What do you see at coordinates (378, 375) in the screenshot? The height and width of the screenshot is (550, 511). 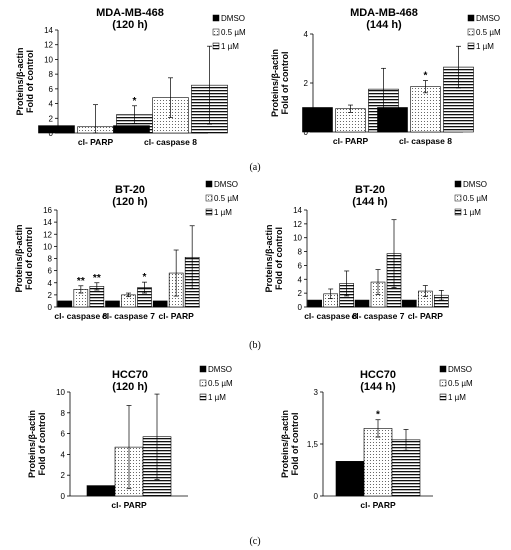 I see `chart-title-line: HCC70` at bounding box center [378, 375].